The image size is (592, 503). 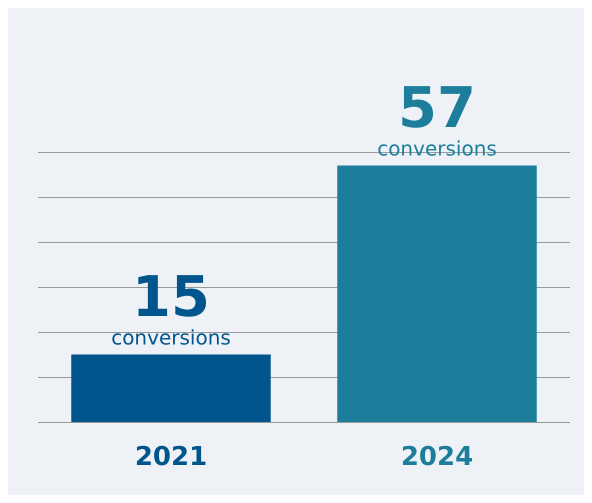 I want to click on data-label: 57 conversions, so click(x=437, y=118).